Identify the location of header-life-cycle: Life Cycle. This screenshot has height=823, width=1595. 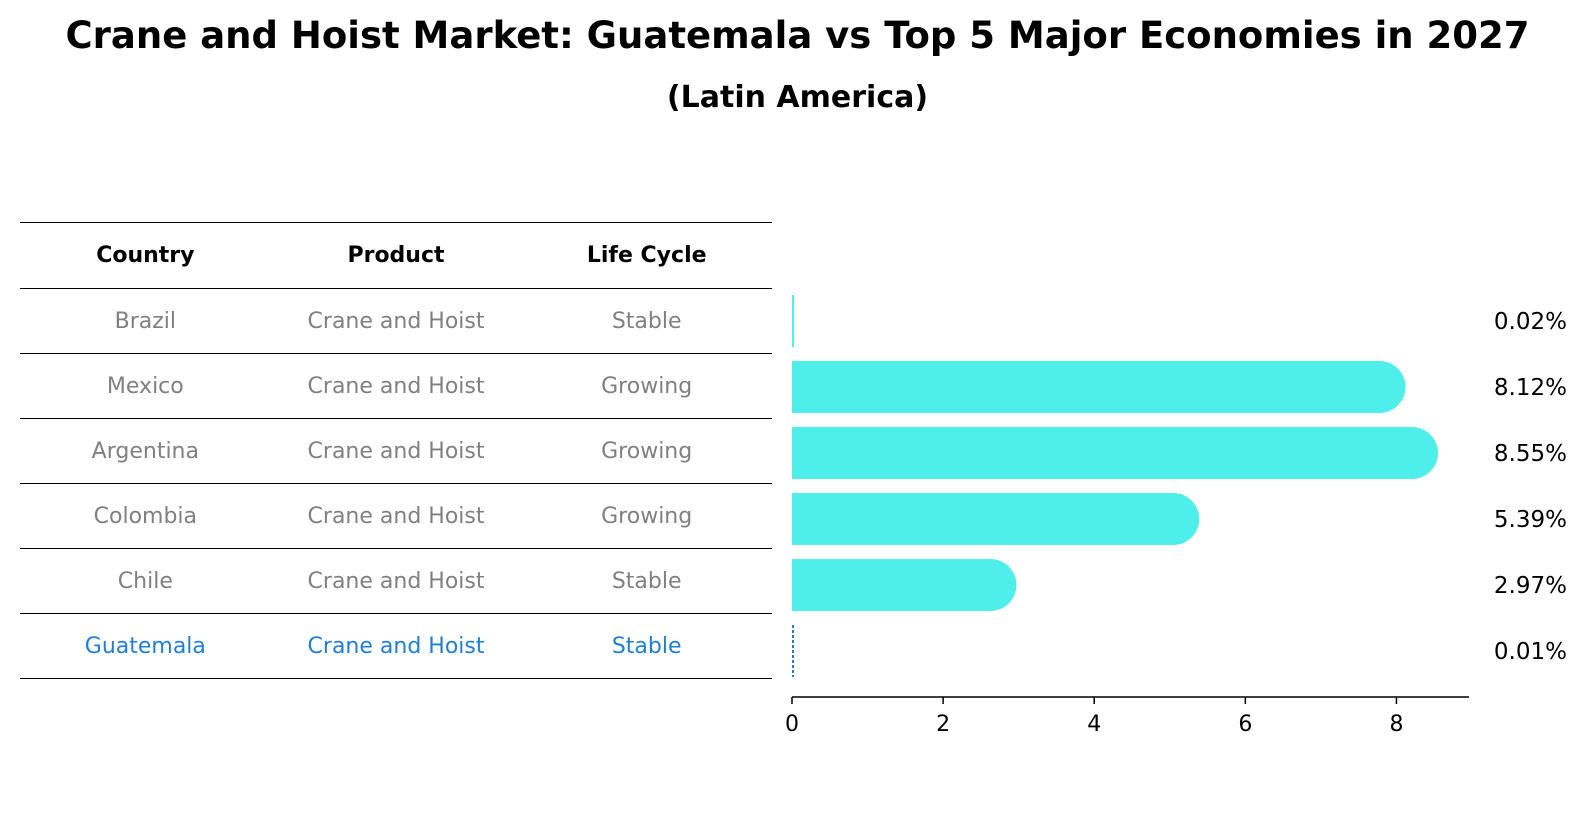
(646, 255).